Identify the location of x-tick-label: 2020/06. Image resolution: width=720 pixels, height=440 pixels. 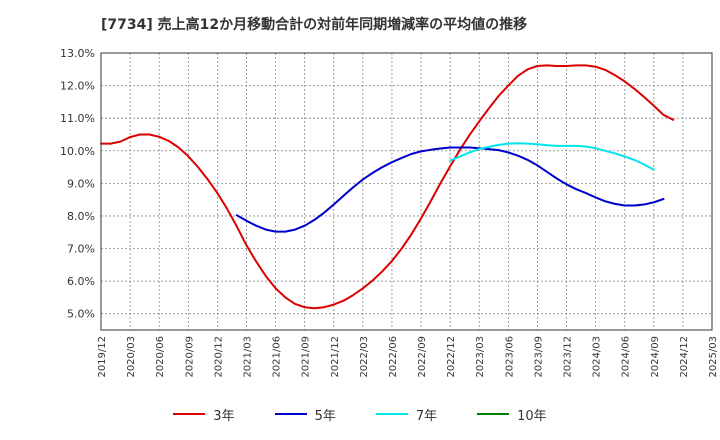
(160, 357).